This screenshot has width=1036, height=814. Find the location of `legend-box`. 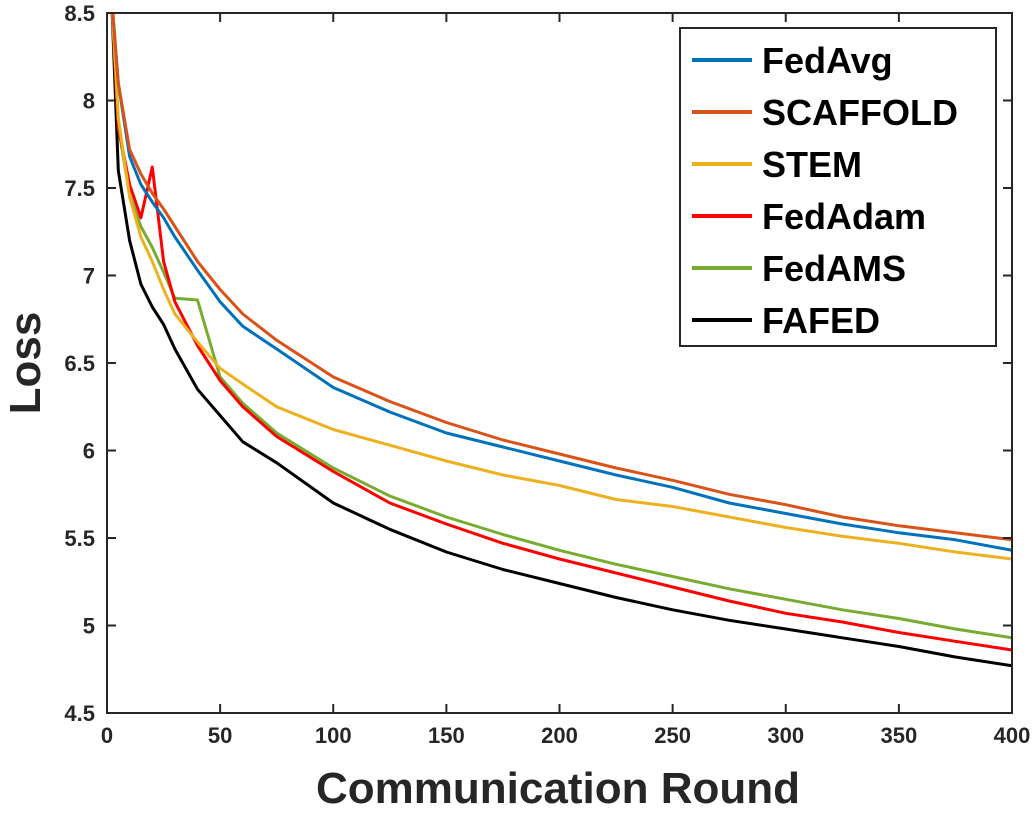

legend-box is located at coordinates (838, 187).